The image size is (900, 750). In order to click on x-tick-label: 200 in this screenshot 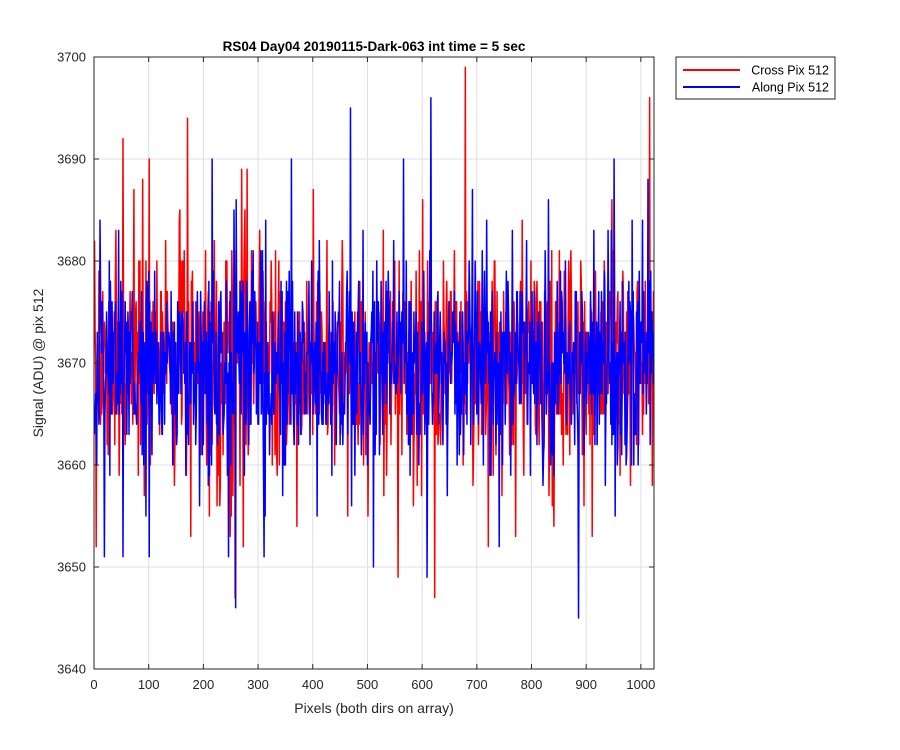, I will do `click(204, 684)`.